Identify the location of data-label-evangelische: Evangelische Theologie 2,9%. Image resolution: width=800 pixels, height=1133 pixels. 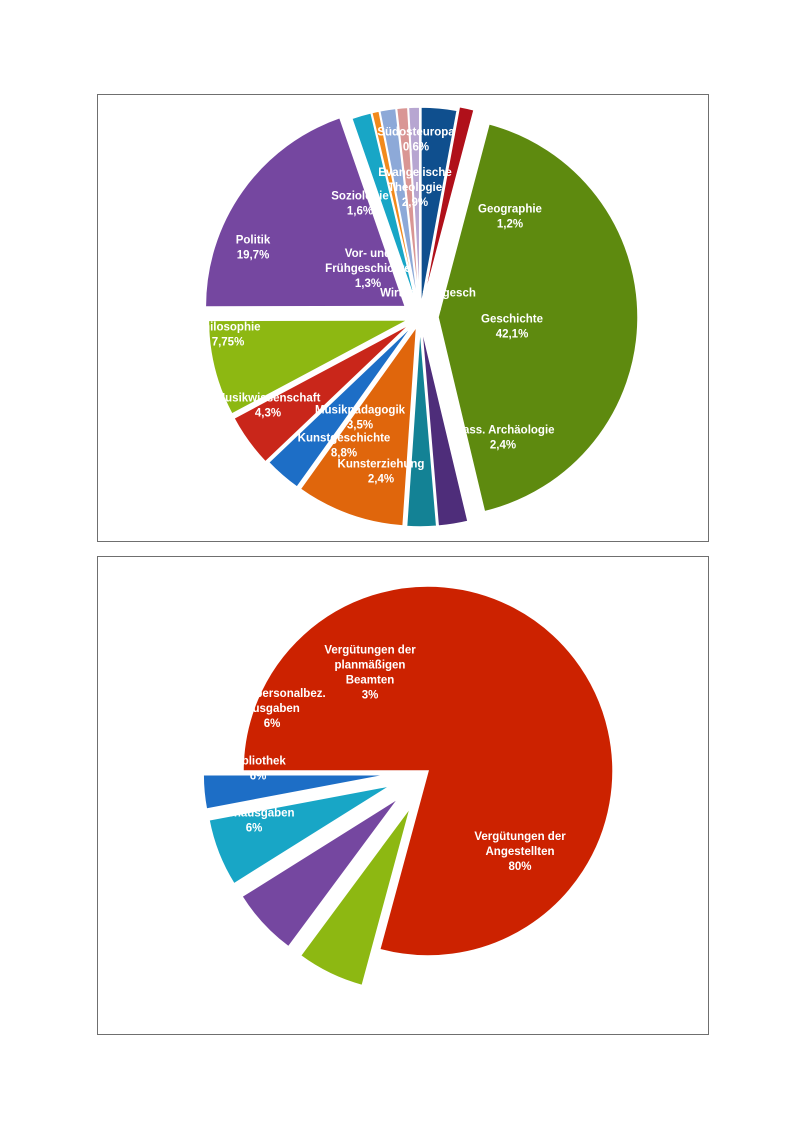
(415, 188).